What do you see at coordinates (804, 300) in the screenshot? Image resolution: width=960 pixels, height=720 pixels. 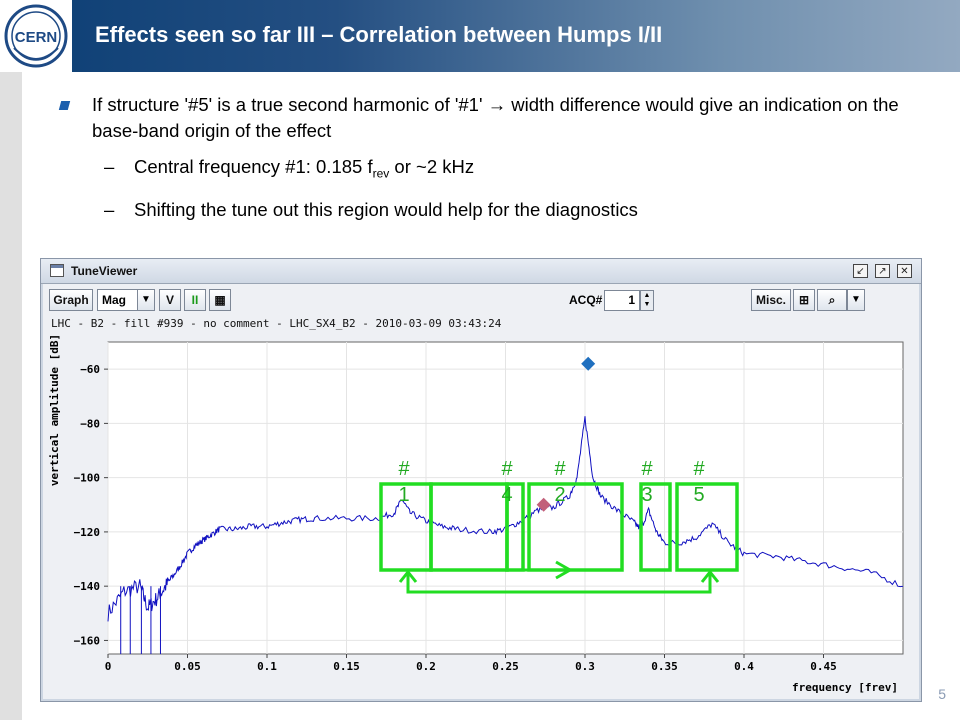 I see `zoom-fit-icon: ⊞` at bounding box center [804, 300].